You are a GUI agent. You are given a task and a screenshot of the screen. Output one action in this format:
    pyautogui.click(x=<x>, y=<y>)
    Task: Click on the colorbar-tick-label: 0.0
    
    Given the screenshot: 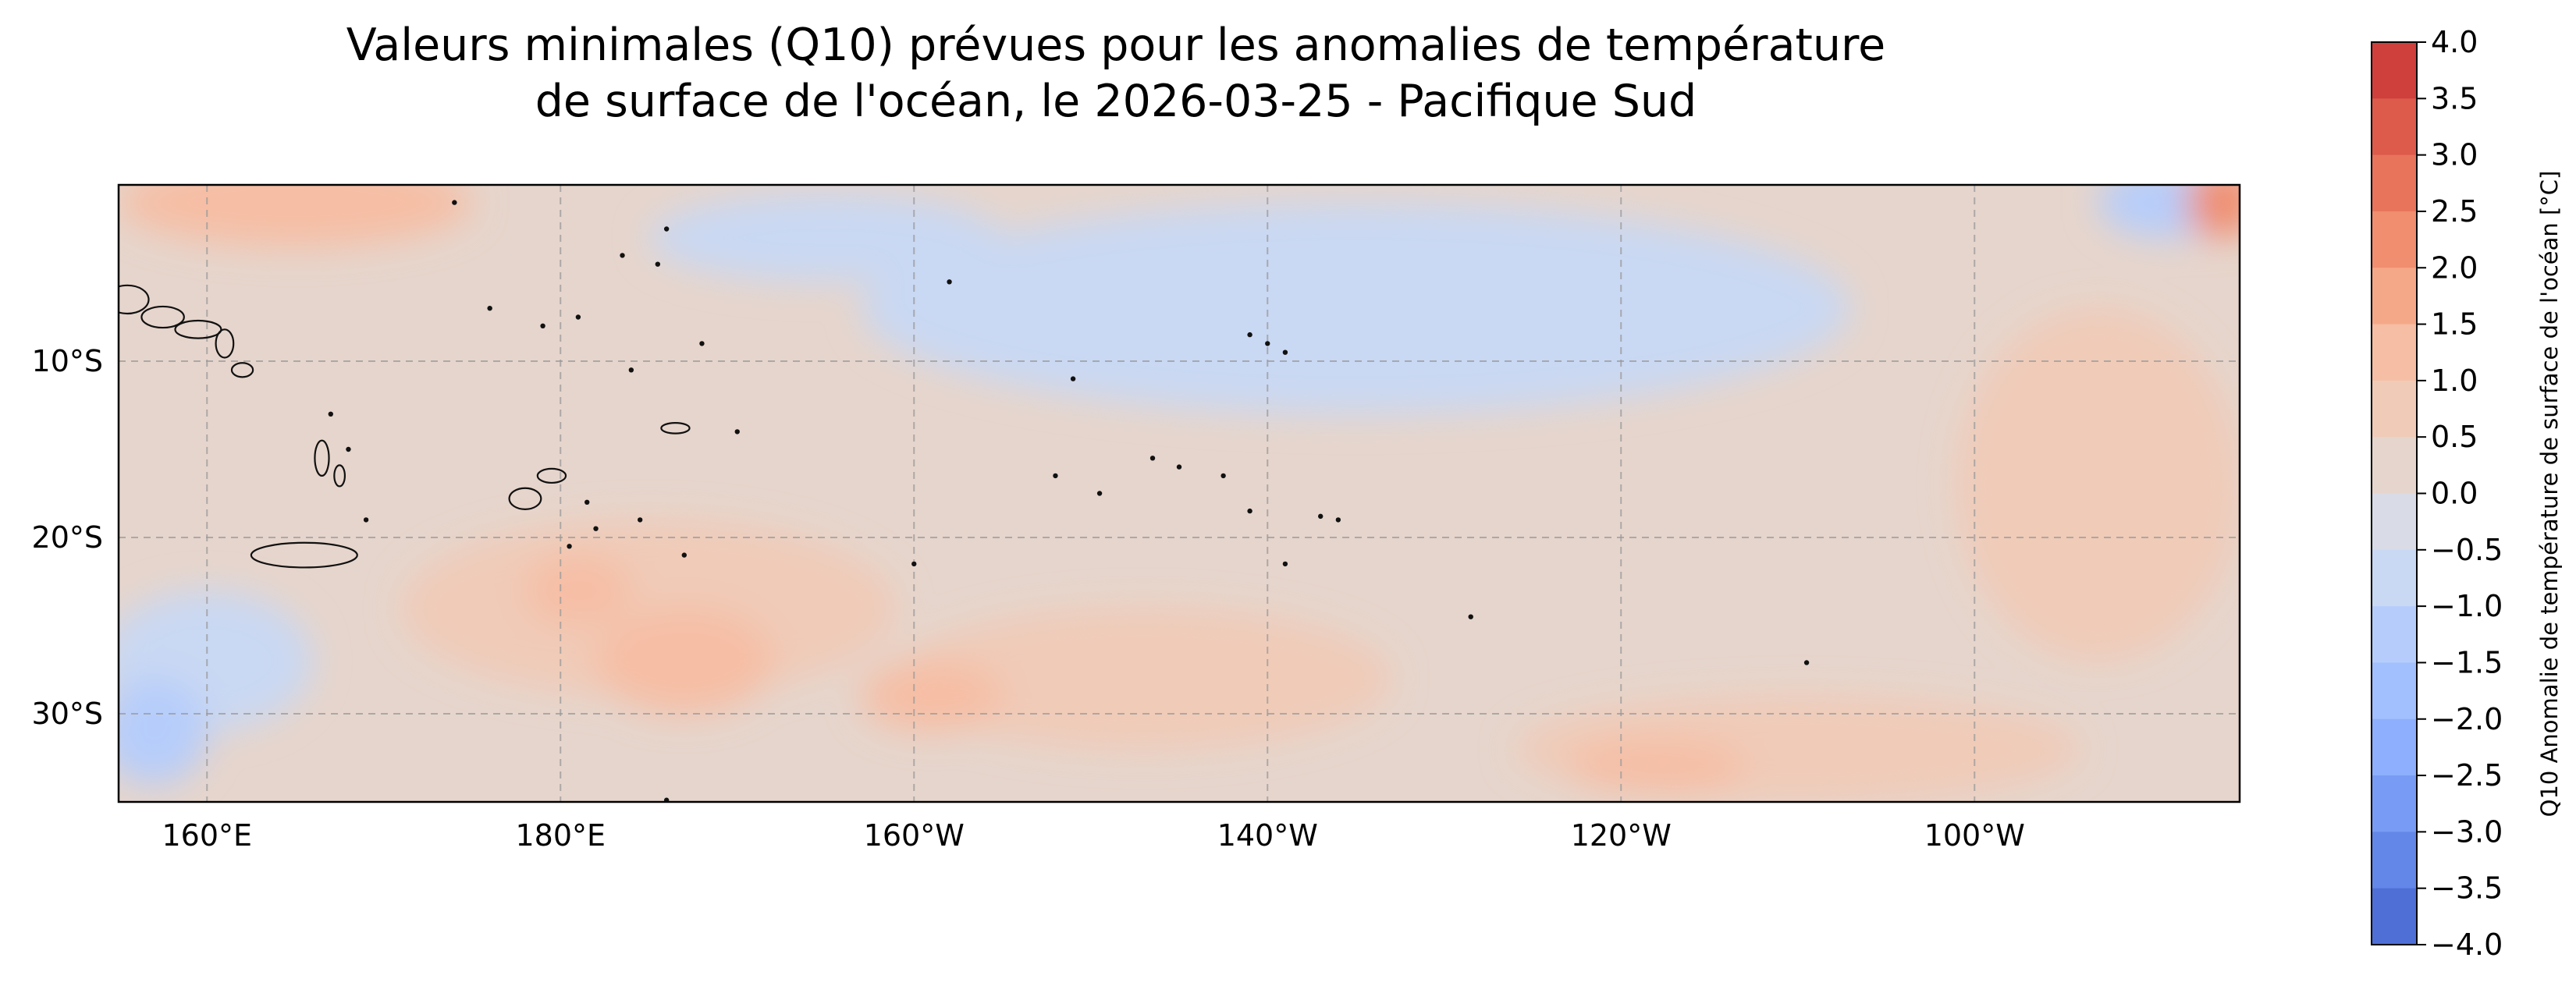 What is the action you would take?
    pyautogui.click(x=2454, y=494)
    